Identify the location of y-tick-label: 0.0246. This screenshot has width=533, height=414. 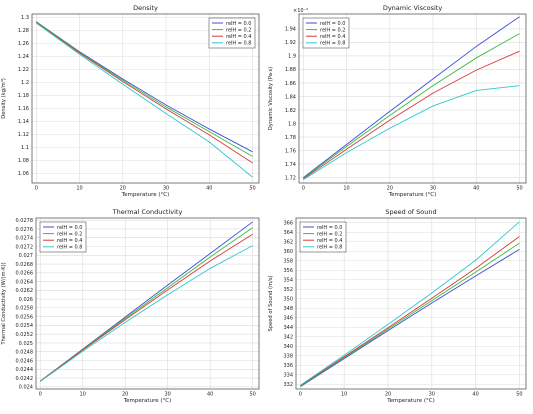
(25, 361).